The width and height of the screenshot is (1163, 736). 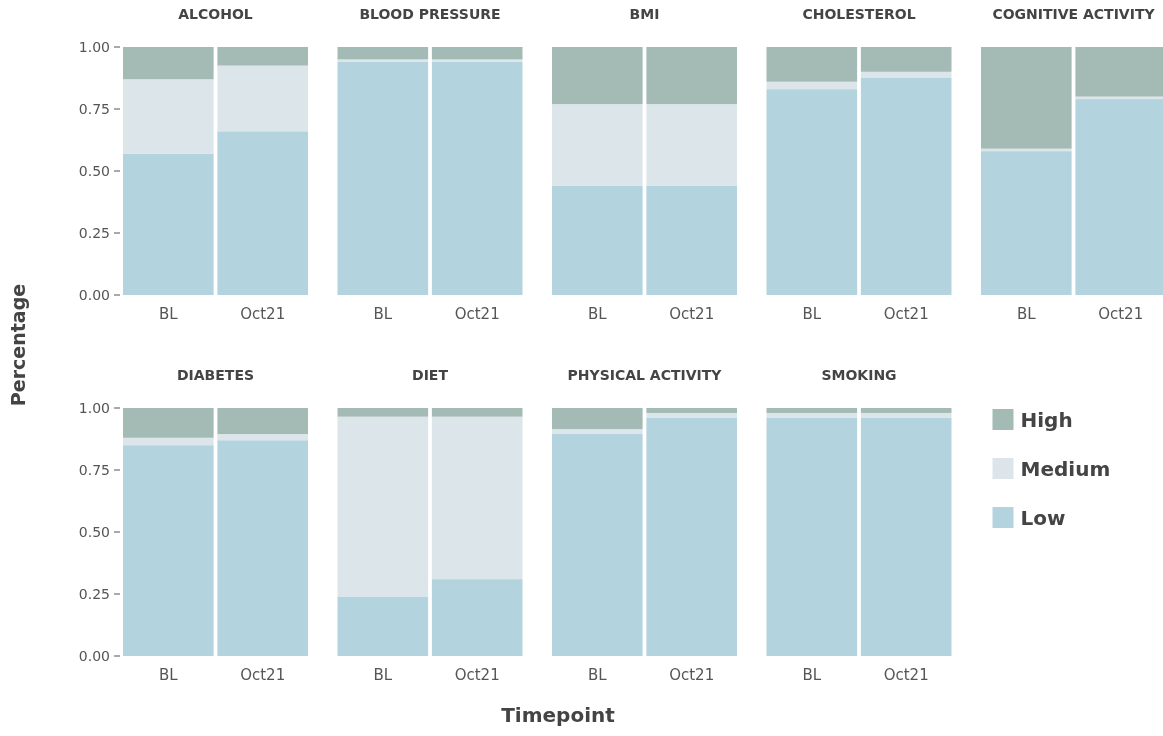 I want to click on legend-label: Low, so click(x=1043, y=518).